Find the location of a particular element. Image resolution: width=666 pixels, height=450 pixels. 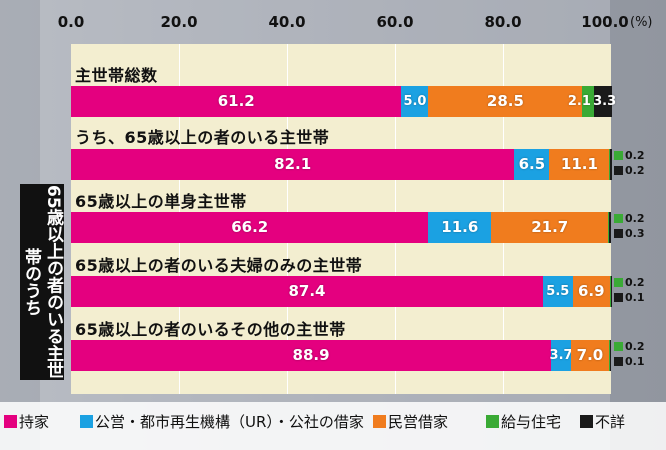

bar-row: 87.4 5.5 6.9 is located at coordinates (341, 291).